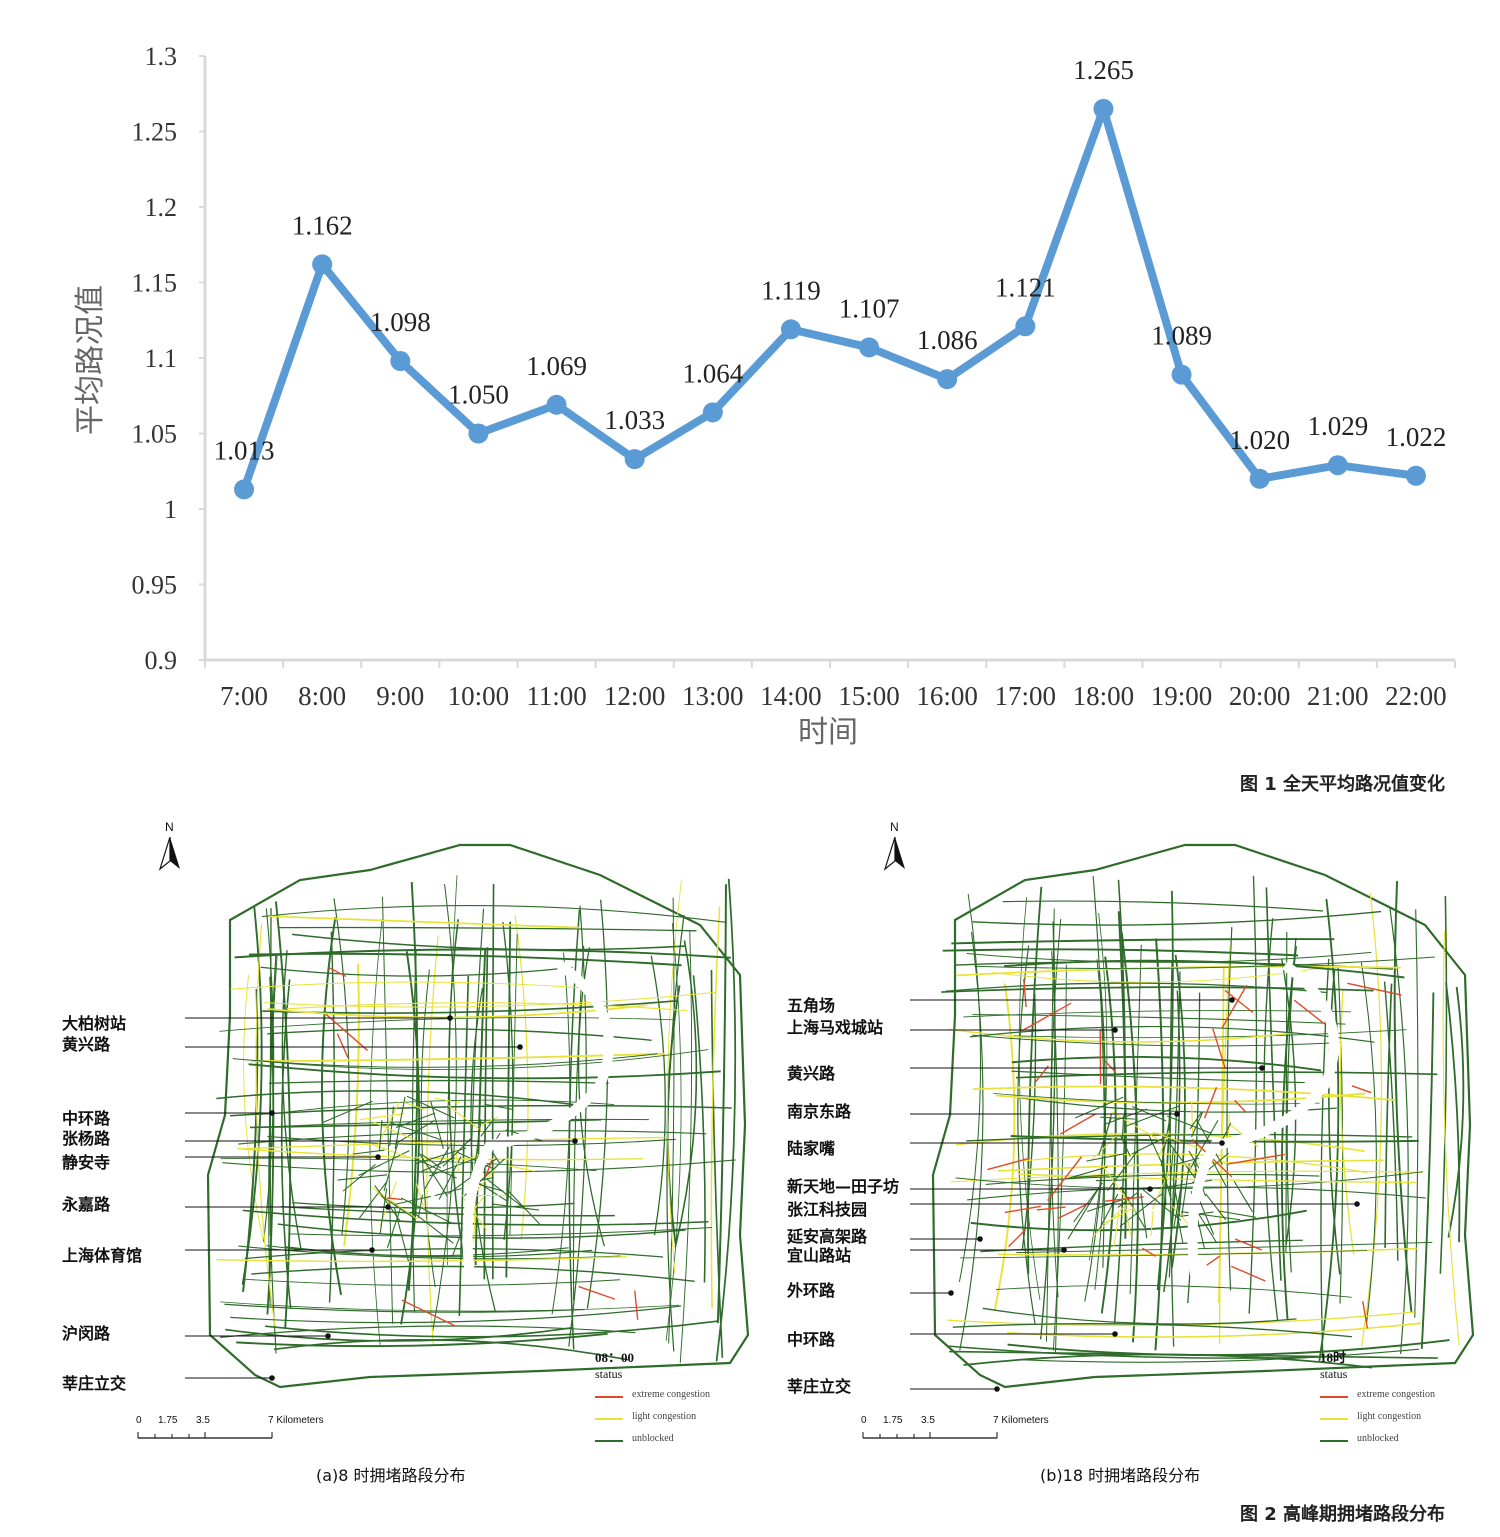 This screenshot has height=1537, width=1500. Describe the element at coordinates (893, 1420) in the screenshot. I see `scale-1: 1.75` at that location.